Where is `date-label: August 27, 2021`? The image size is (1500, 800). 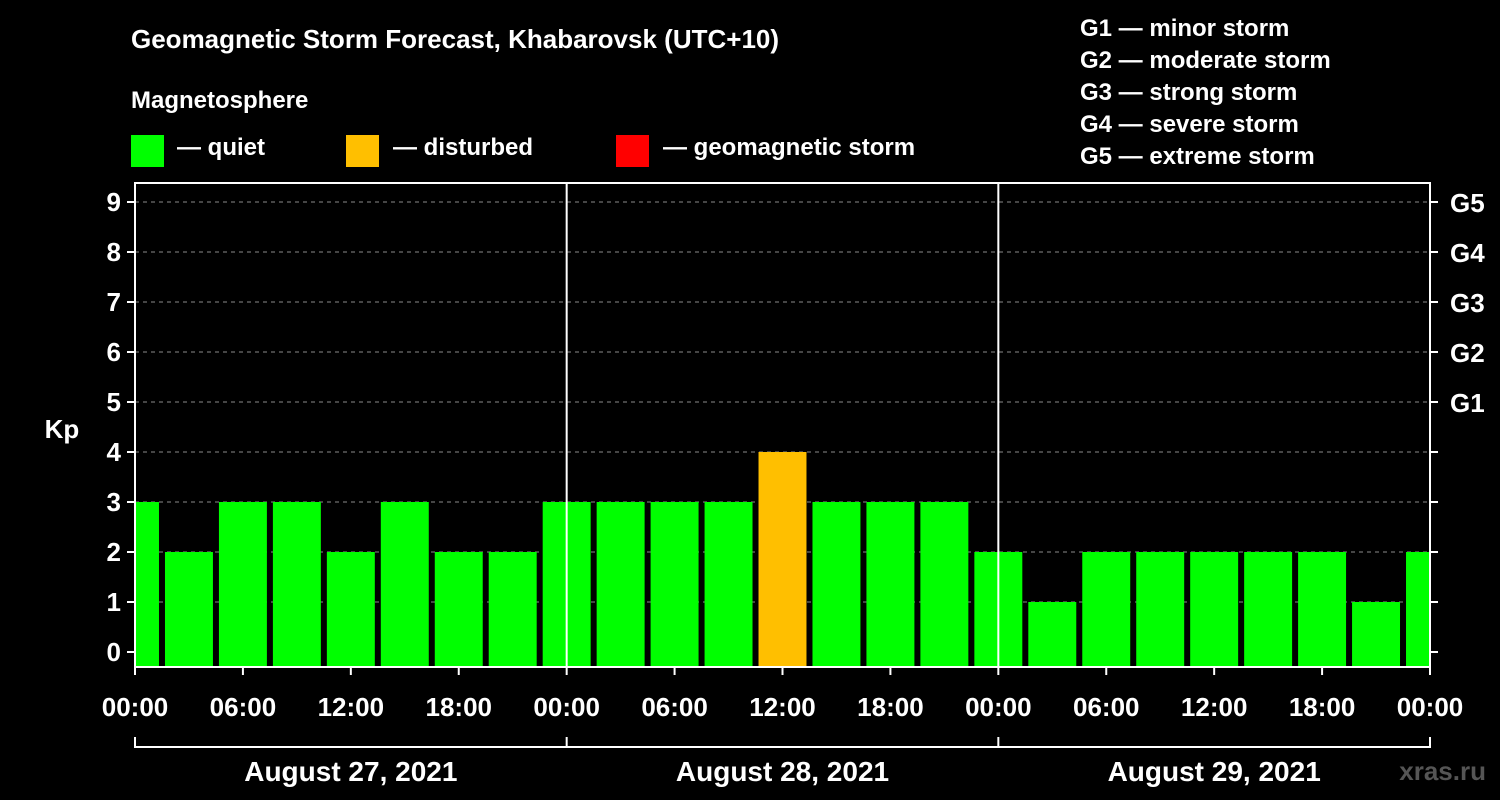
date-label: August 27, 2021 is located at coordinates (350, 771).